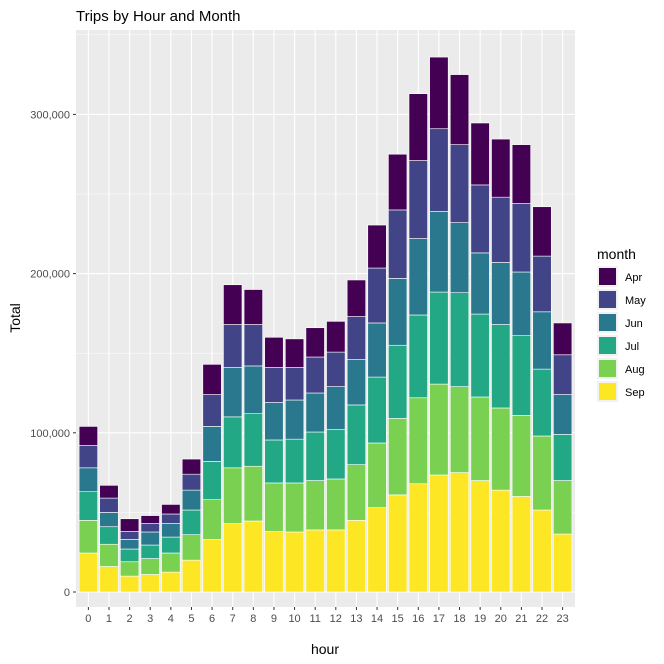  I want to click on legend-key-apr, so click(607, 276).